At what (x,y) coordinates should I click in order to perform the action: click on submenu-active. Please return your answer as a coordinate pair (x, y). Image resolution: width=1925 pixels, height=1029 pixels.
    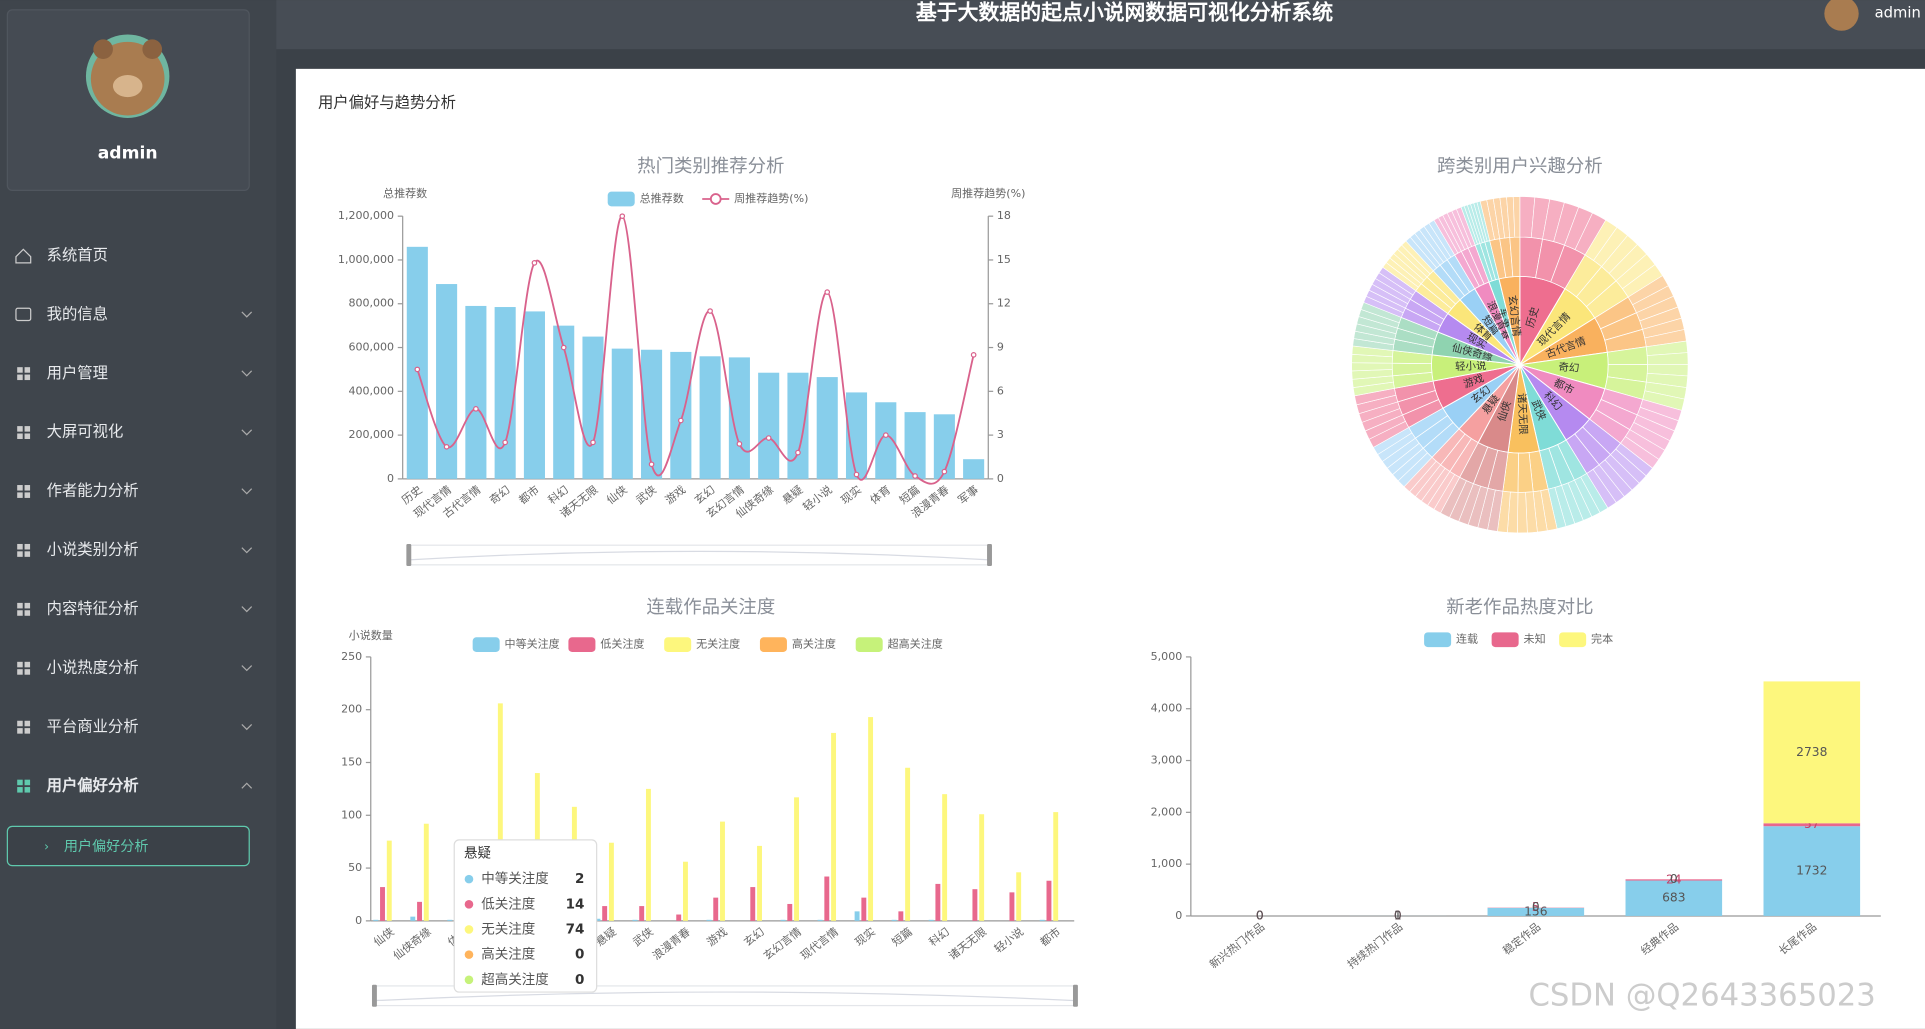
    Looking at the image, I should click on (128, 846).